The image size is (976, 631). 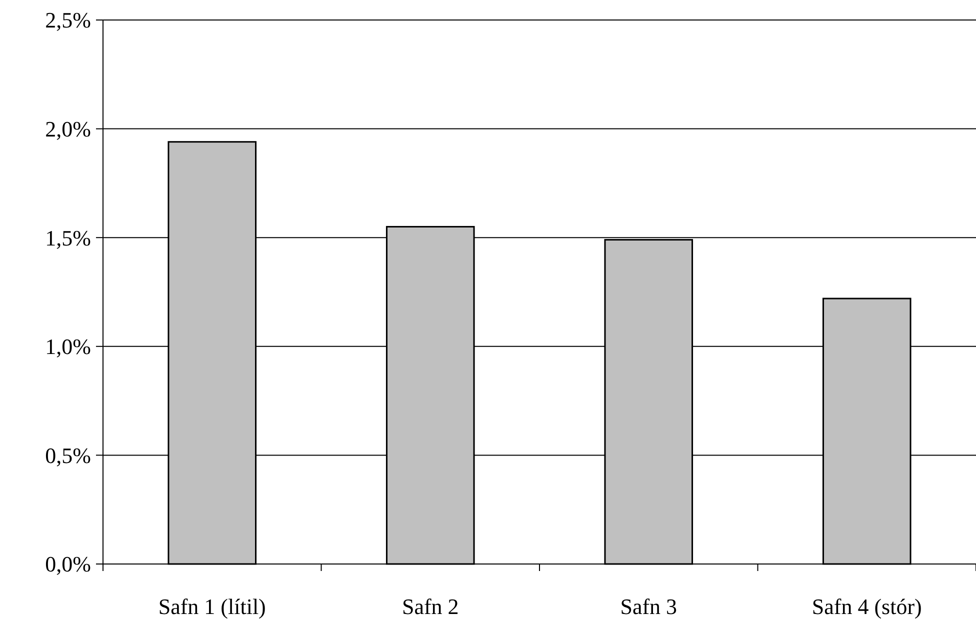 What do you see at coordinates (68, 237) in the screenshot?
I see `y-tick-label: 1,5%` at bounding box center [68, 237].